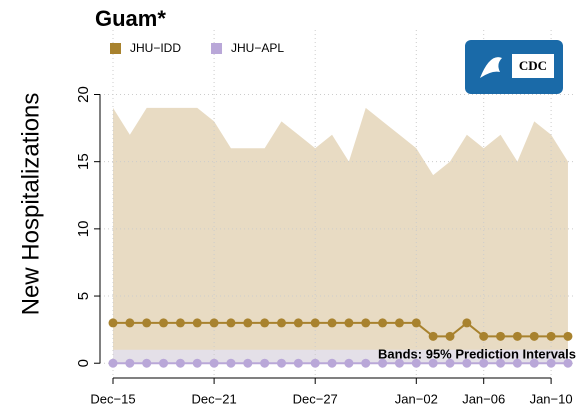 This screenshot has width=580, height=414. Describe the element at coordinates (315, 398) in the screenshot. I see `x-tick-label: Dec−27` at that location.